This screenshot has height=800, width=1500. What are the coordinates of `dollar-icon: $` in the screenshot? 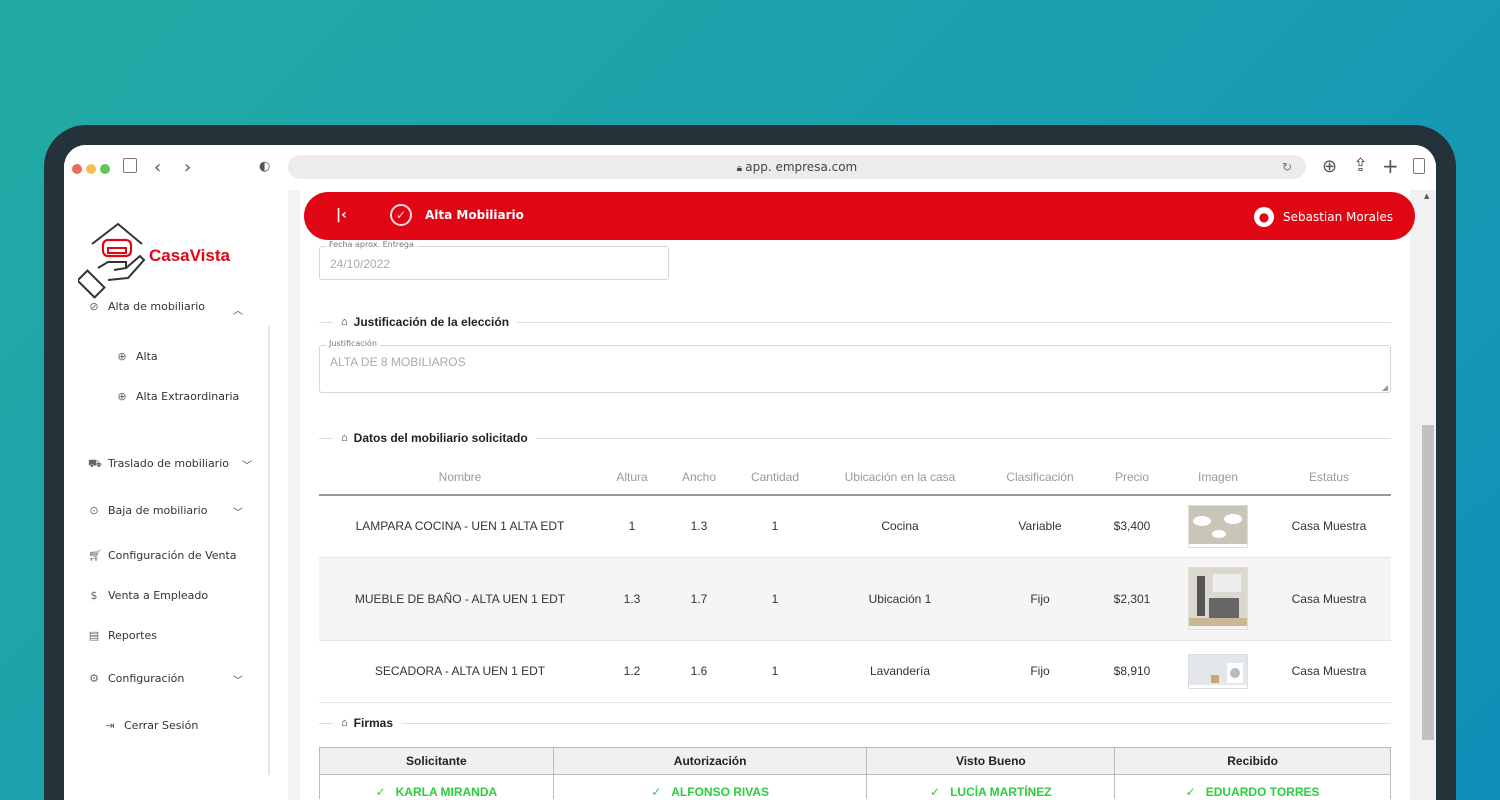 It's located at (94, 595).